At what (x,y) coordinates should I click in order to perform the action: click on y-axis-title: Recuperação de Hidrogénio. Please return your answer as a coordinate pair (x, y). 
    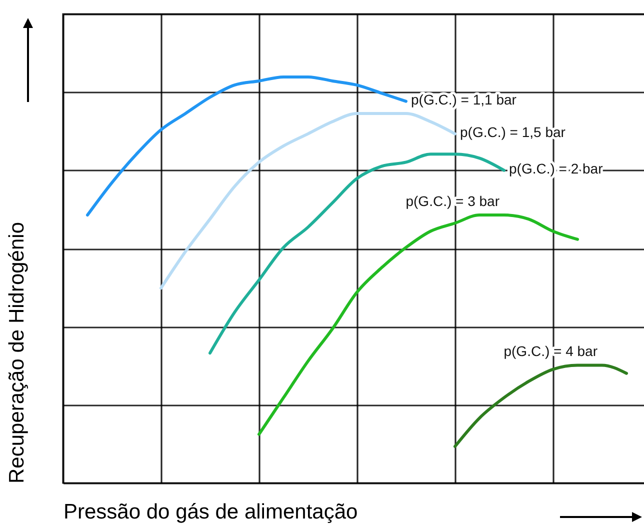
    Looking at the image, I should click on (17, 353).